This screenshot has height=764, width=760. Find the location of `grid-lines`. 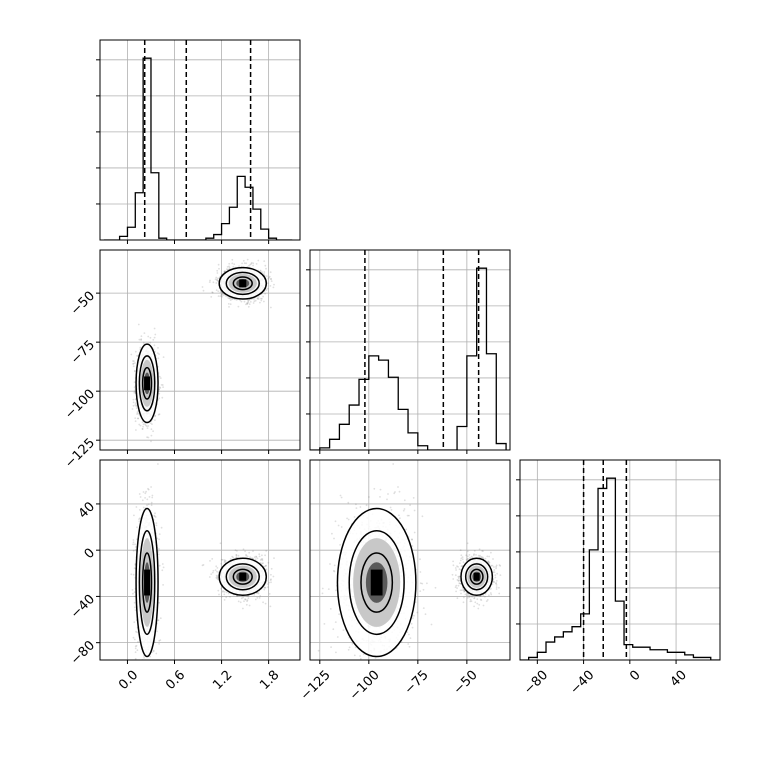

grid-lines is located at coordinates (200, 560).